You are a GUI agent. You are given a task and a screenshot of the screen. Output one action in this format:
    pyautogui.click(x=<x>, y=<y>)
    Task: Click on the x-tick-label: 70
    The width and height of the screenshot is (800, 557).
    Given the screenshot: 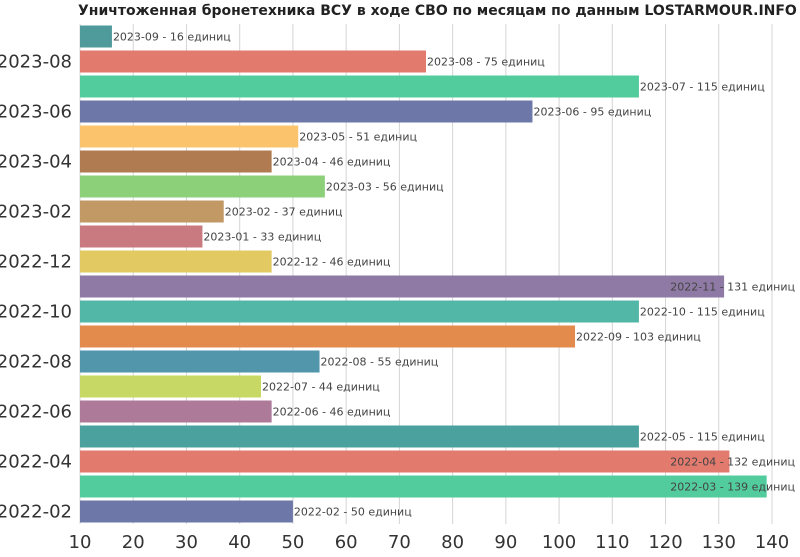 What is the action you would take?
    pyautogui.click(x=399, y=542)
    